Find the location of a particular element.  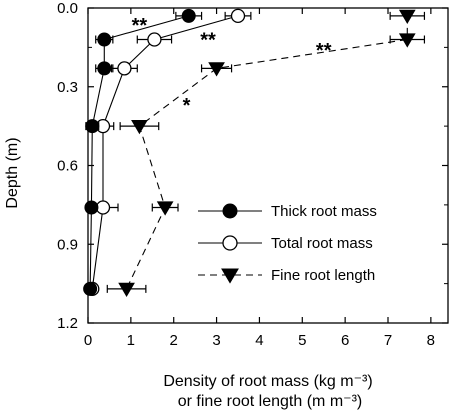

legend-item: Thick root mass is located at coordinates (287, 211).